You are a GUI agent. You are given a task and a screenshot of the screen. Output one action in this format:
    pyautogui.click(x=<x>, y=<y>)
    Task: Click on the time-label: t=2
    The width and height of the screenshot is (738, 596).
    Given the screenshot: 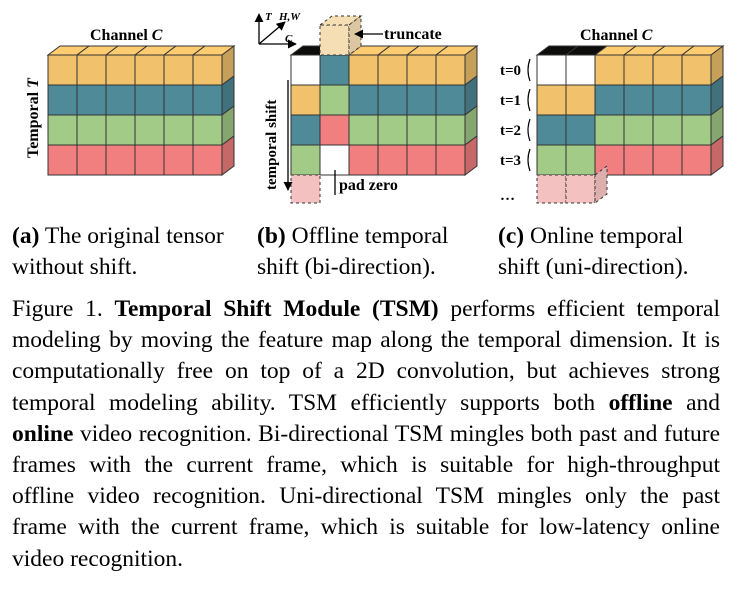 What is the action you would take?
    pyautogui.click(x=510, y=131)
    